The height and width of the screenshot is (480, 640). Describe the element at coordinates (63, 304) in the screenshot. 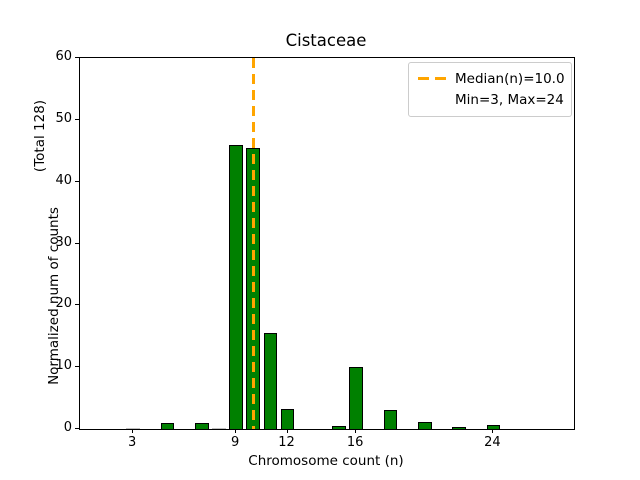

I see `y-tick-label: 20` at that location.